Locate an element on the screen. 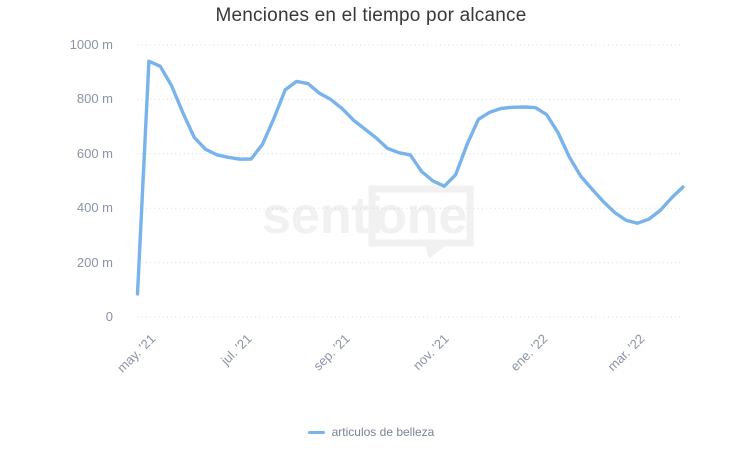 This screenshot has width=742, height=450. legend: articulos de belleza is located at coordinates (371, 432).